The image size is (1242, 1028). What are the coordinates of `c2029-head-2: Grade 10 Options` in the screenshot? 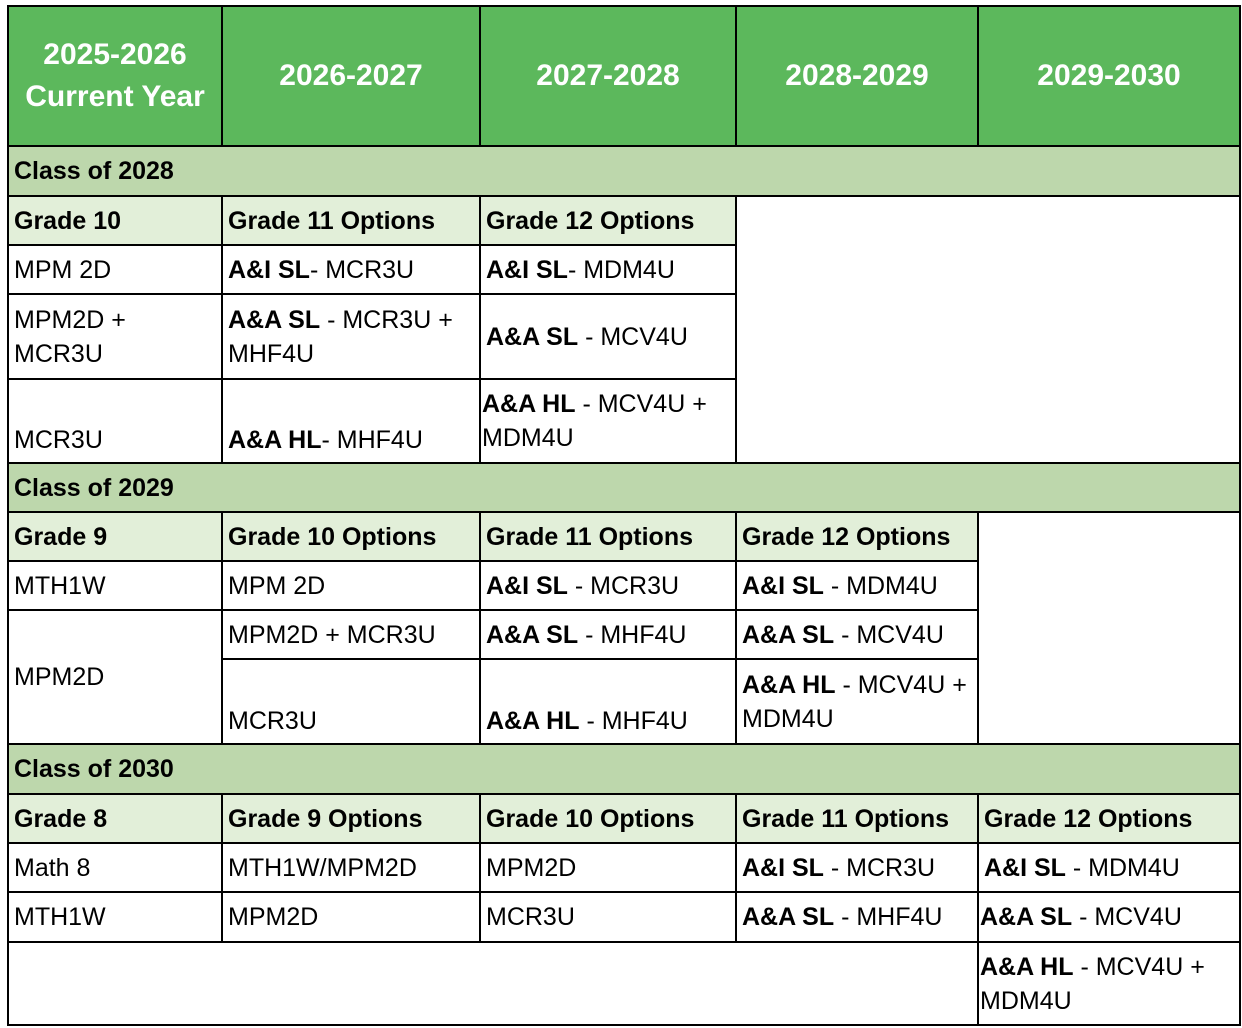 It's located at (351, 536).